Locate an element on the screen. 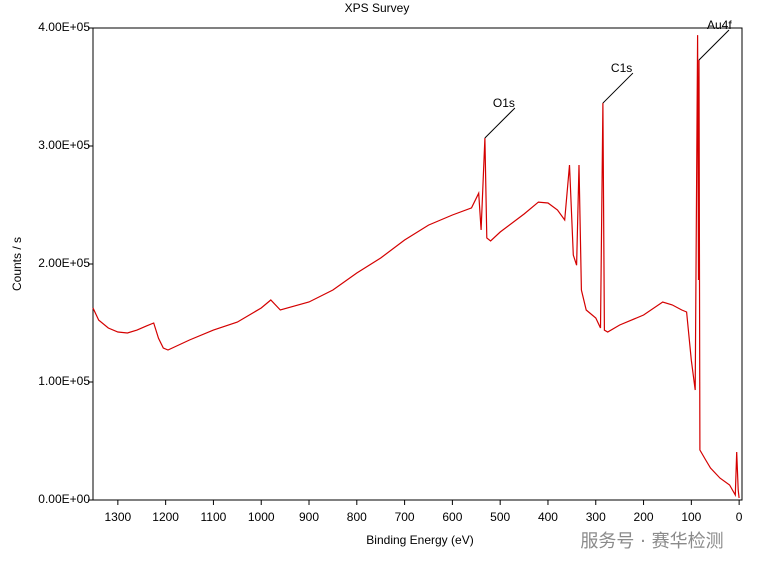 This screenshot has height=572, width=760. x-axis-title: Binding Energy (eV) is located at coordinates (419, 540).